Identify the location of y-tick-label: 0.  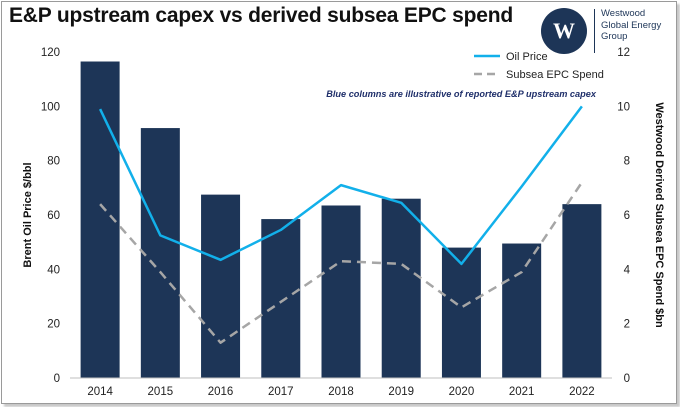
(57, 379).